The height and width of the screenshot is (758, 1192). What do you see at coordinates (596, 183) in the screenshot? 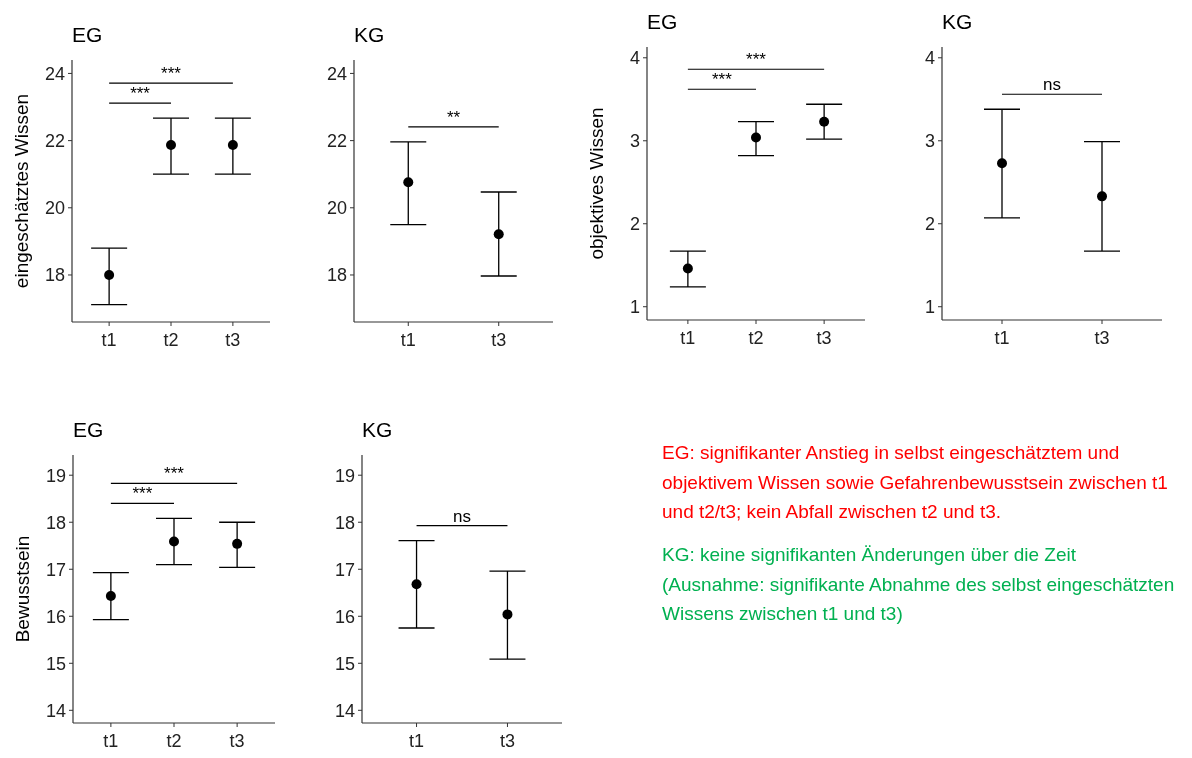
I see `y-axis-title: objektives Wissen` at bounding box center [596, 183].